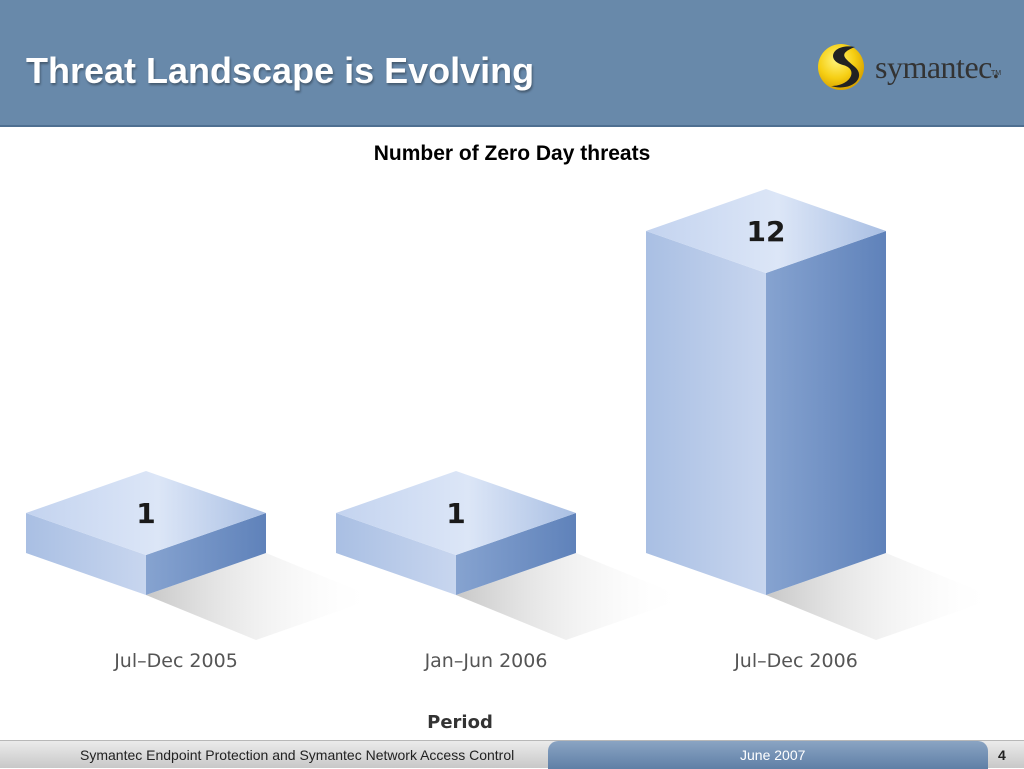 The image size is (1024, 769). What do you see at coordinates (937, 67) in the screenshot?
I see `logo-wordmark: symantec.` at bounding box center [937, 67].